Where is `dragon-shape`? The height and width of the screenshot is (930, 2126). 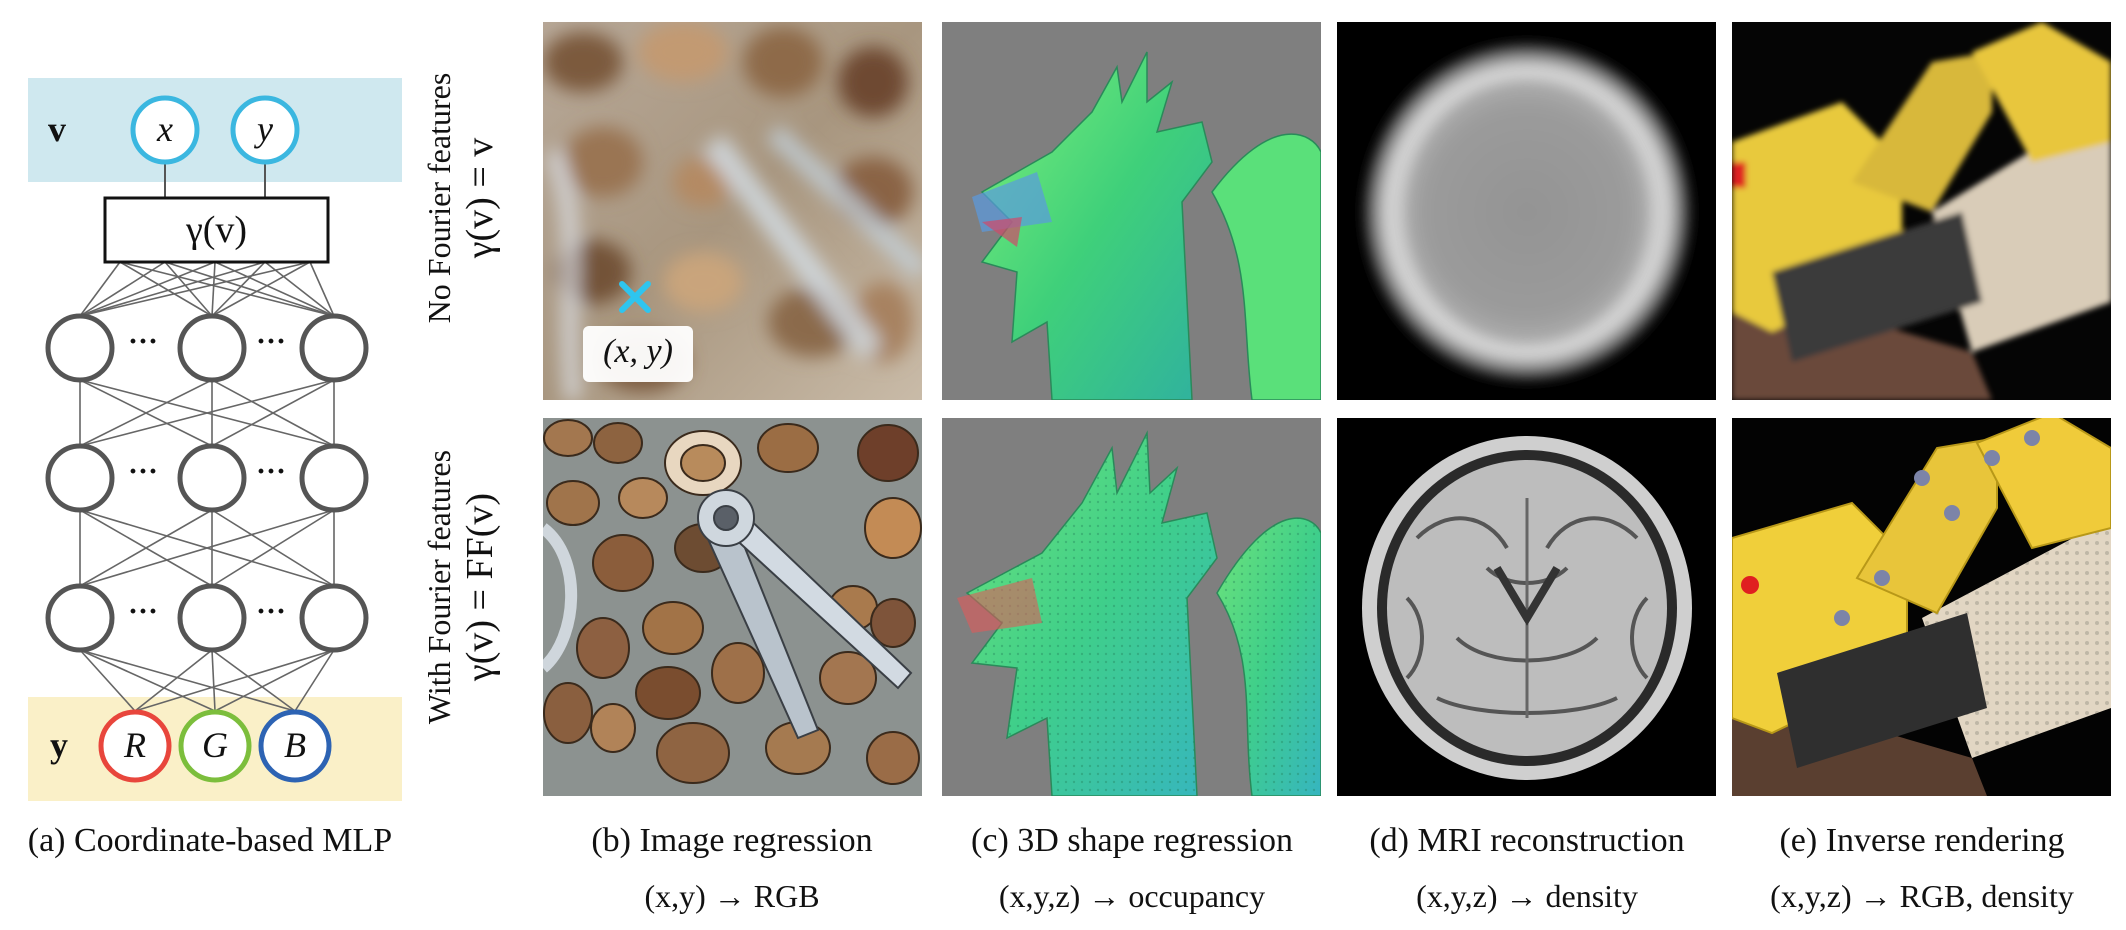
dragon-shape is located at coordinates (1096, 225).